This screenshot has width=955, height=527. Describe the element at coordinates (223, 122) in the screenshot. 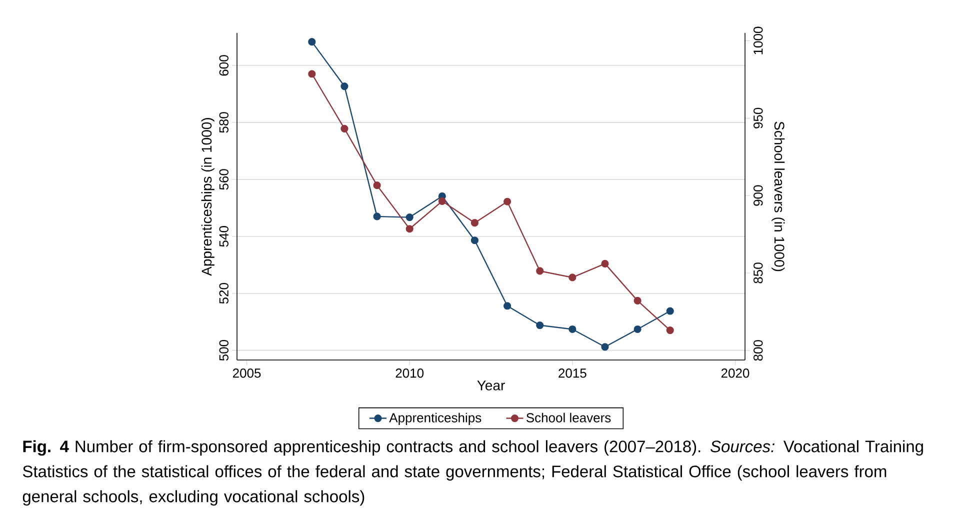

I see `y-tick-label: 580` at that location.